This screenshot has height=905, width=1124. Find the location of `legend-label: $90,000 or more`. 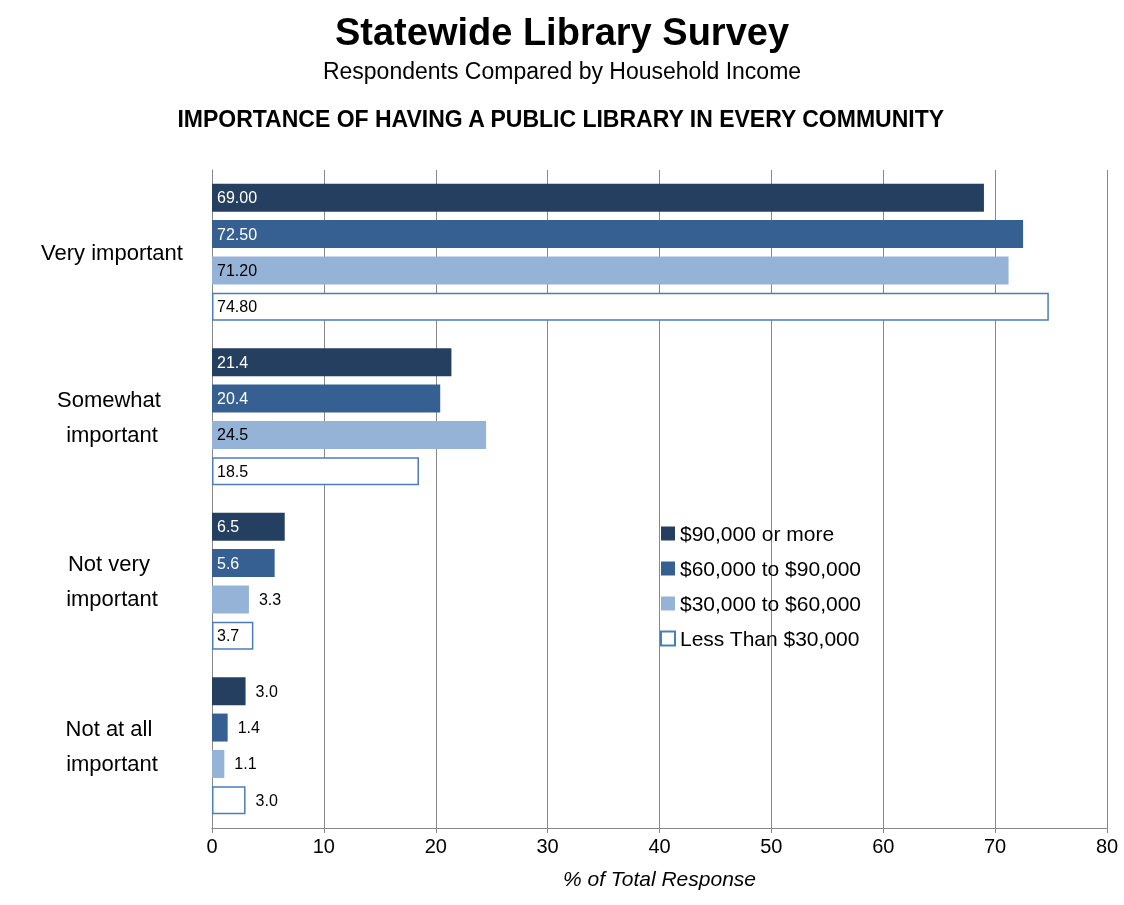

legend-label: $90,000 or more is located at coordinates (757, 533).